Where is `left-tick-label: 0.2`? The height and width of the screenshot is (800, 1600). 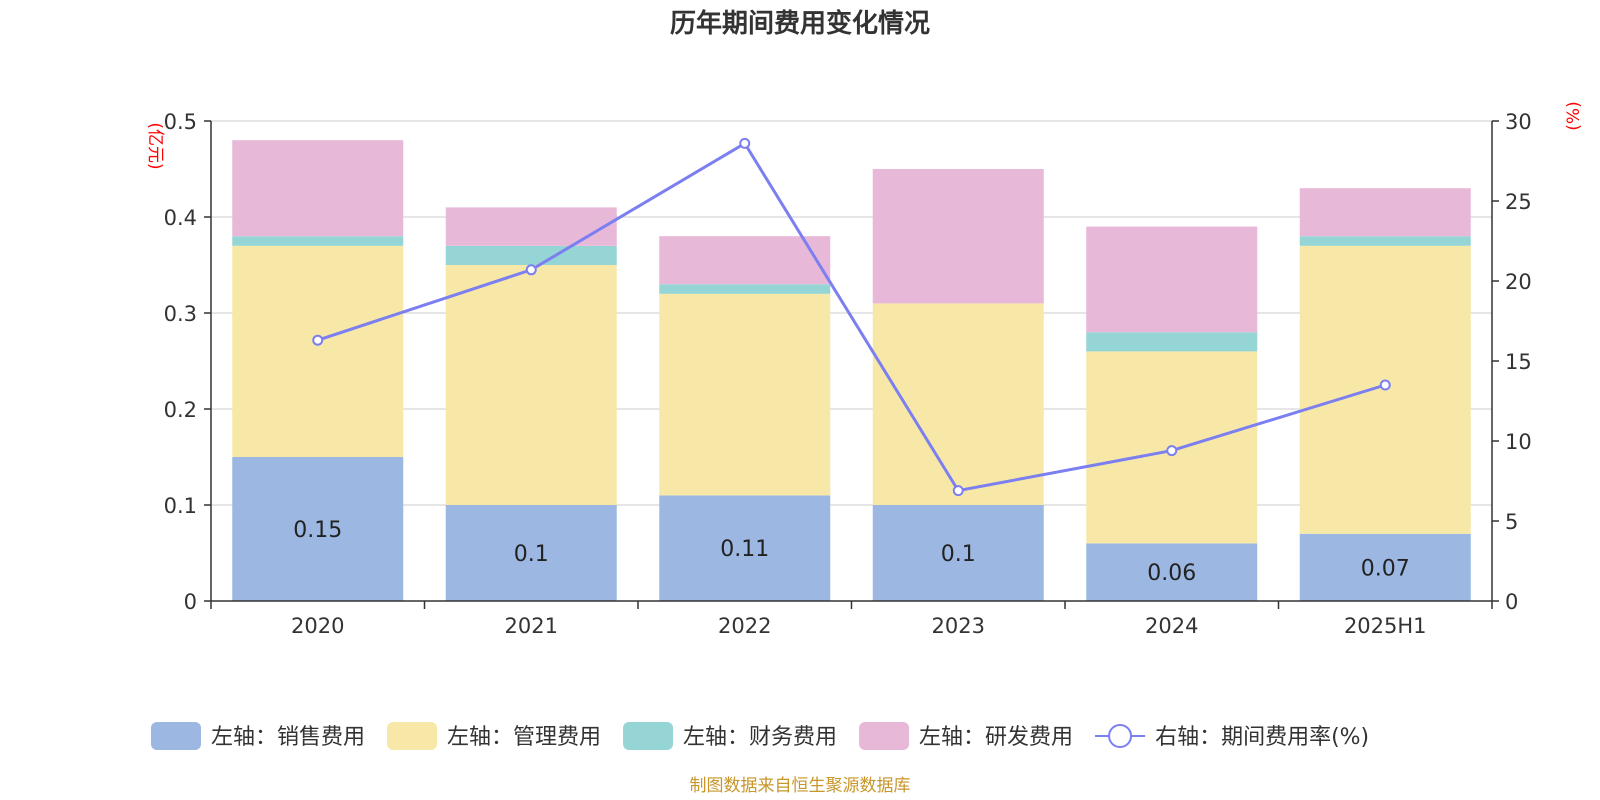 left-tick-label: 0.2 is located at coordinates (180, 410).